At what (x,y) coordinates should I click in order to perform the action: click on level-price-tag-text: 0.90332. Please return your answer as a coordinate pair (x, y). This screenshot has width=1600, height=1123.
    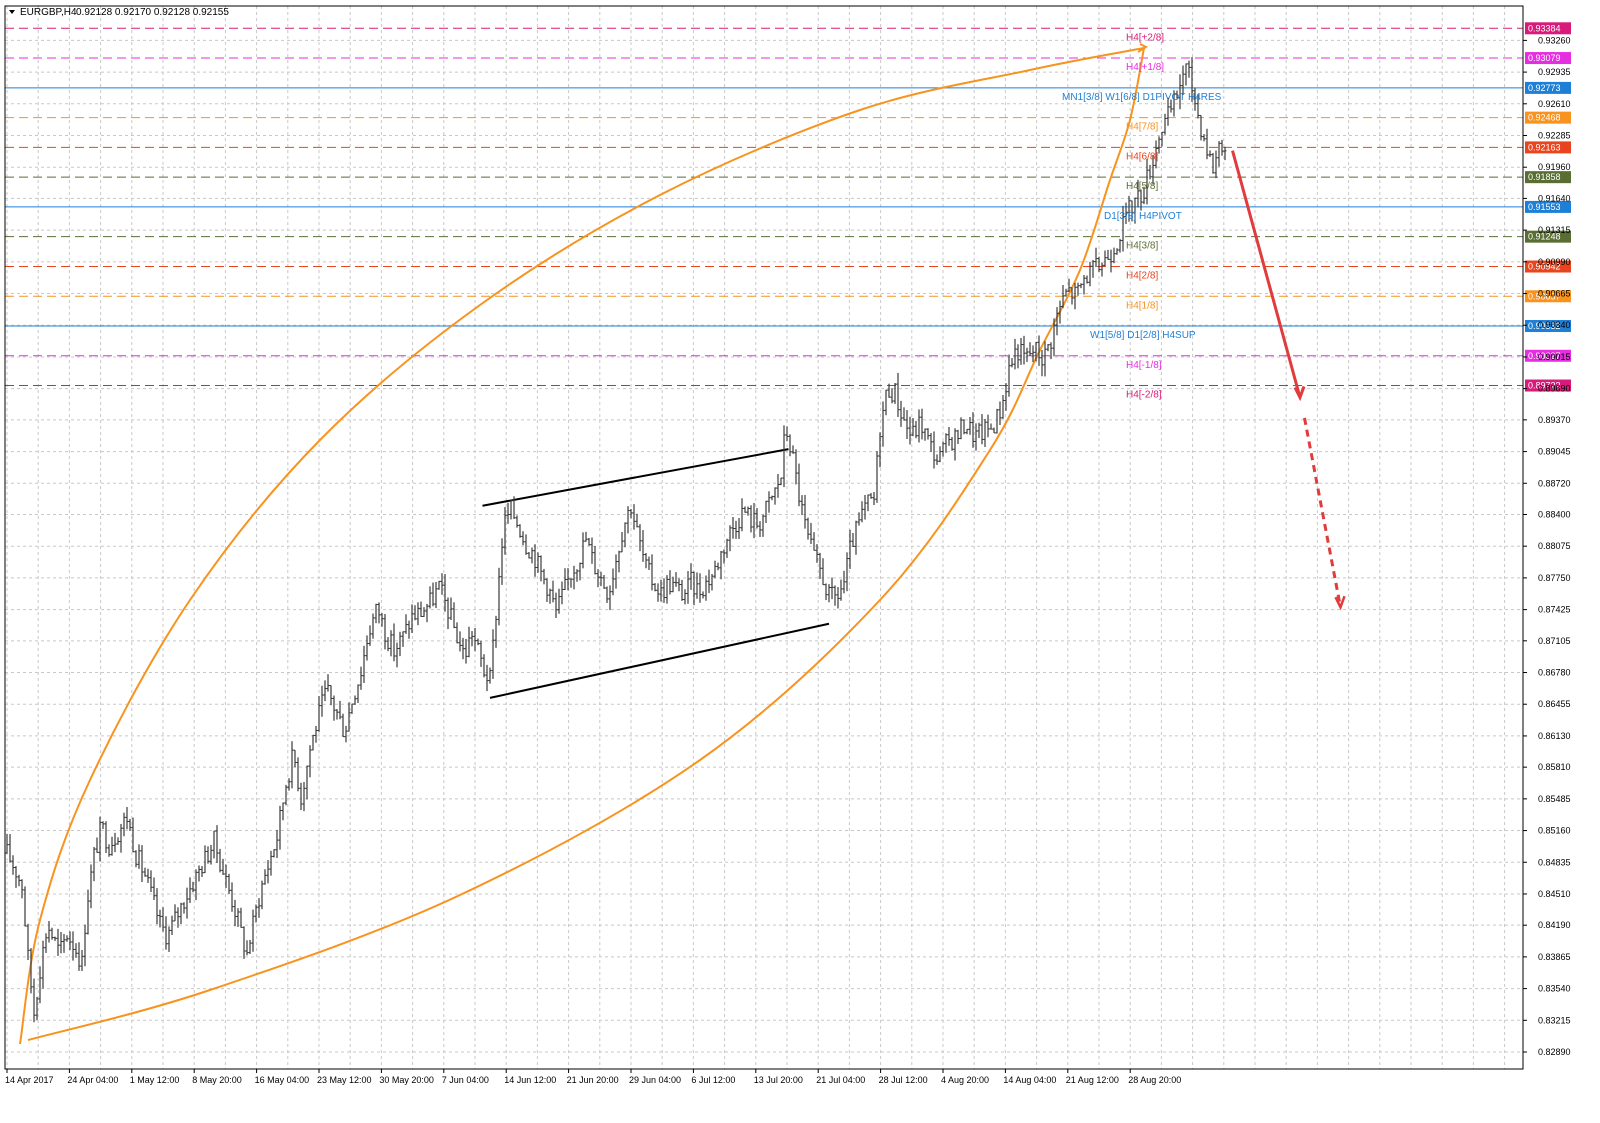
    Looking at the image, I should click on (1544, 326).